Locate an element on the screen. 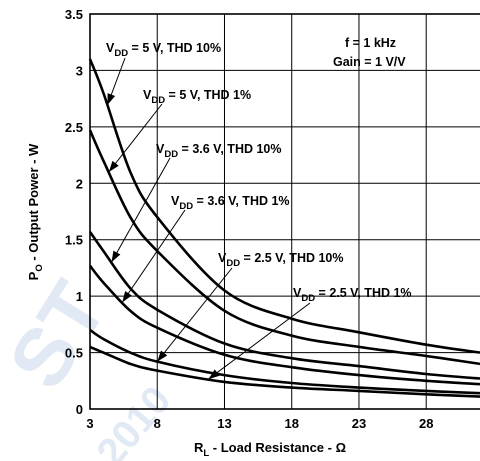 This screenshot has height=461, width=480. y-tick-label: 3.5 is located at coordinates (74, 14).